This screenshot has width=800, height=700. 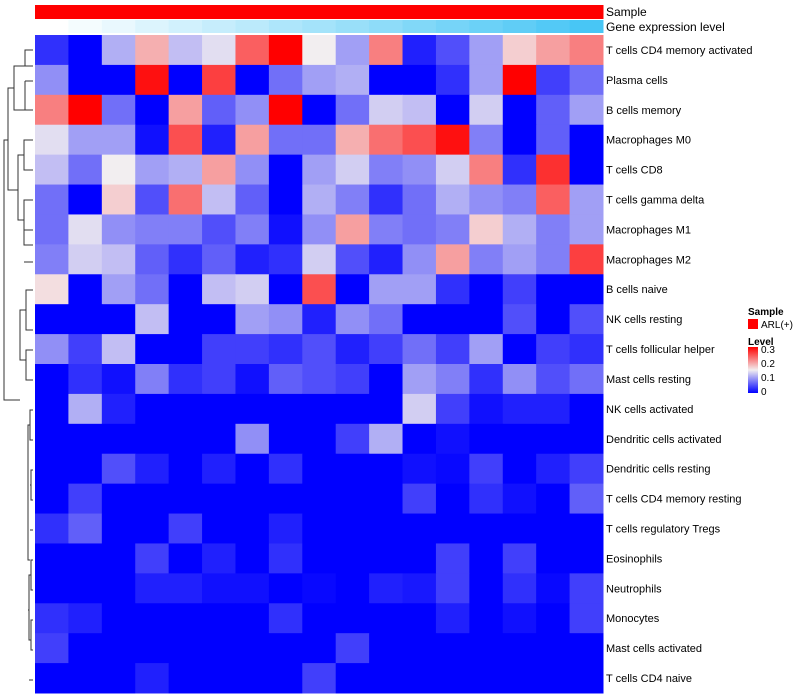 I want to click on row-label: Mast cells activated, so click(x=654, y=649).